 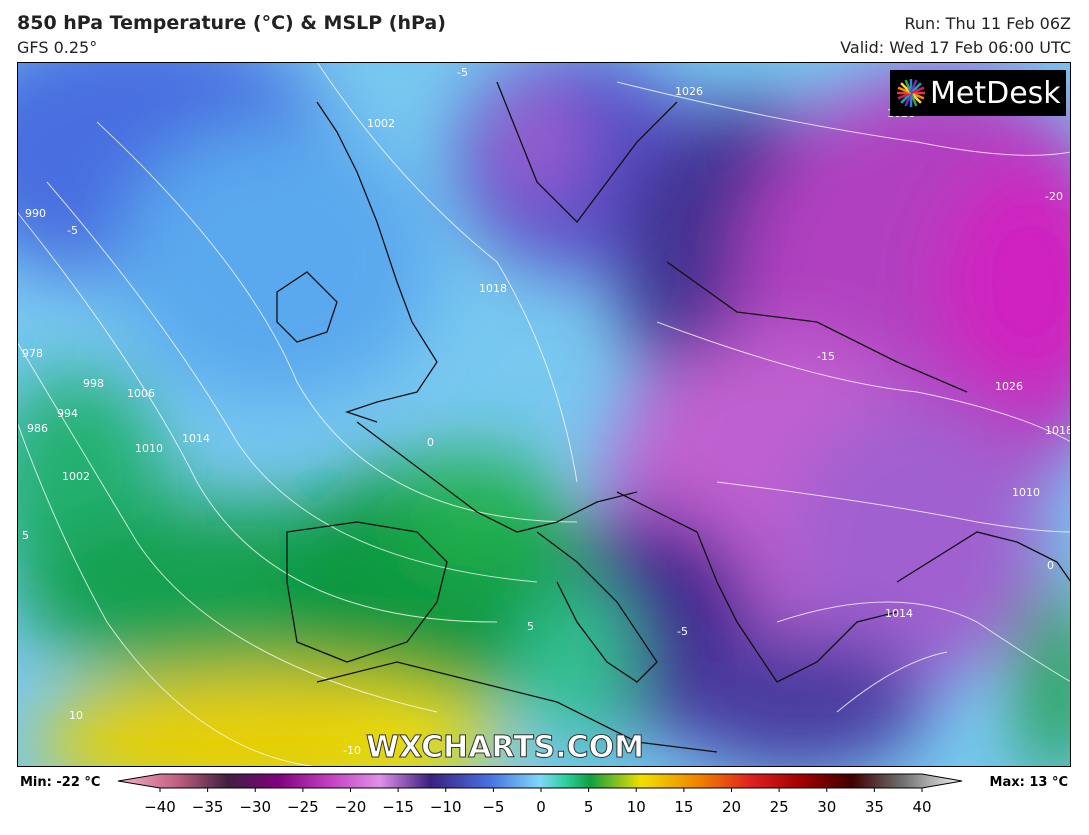 What do you see at coordinates (589, 807) in the screenshot?
I see `colorbar-tick-label: 5` at bounding box center [589, 807].